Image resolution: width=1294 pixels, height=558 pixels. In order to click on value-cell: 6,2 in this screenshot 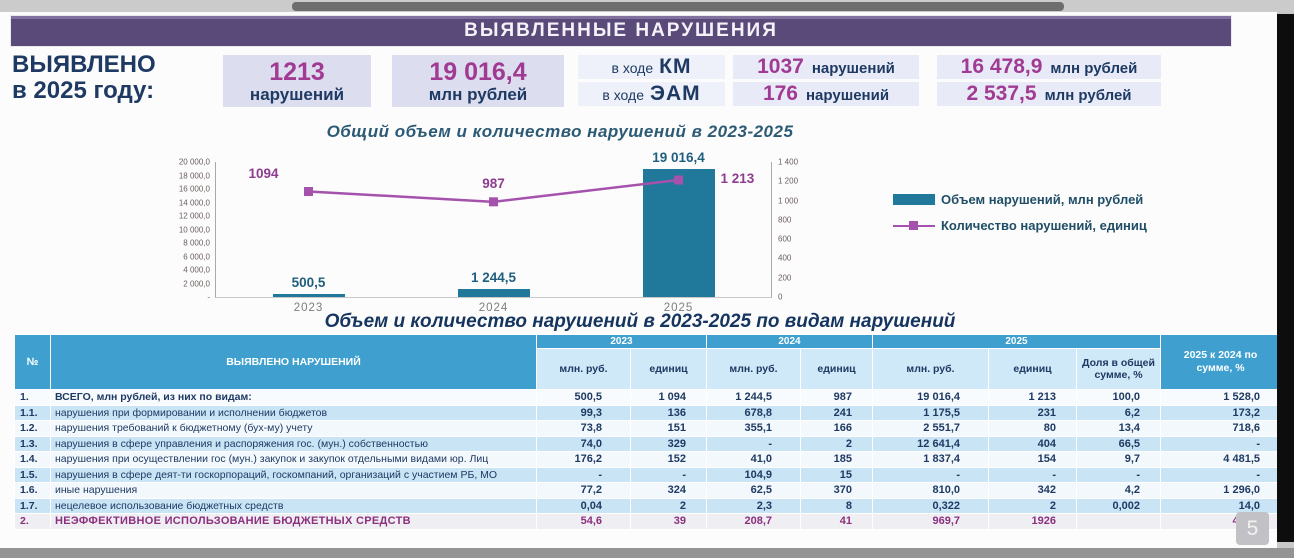, I will do `click(1118, 412)`.